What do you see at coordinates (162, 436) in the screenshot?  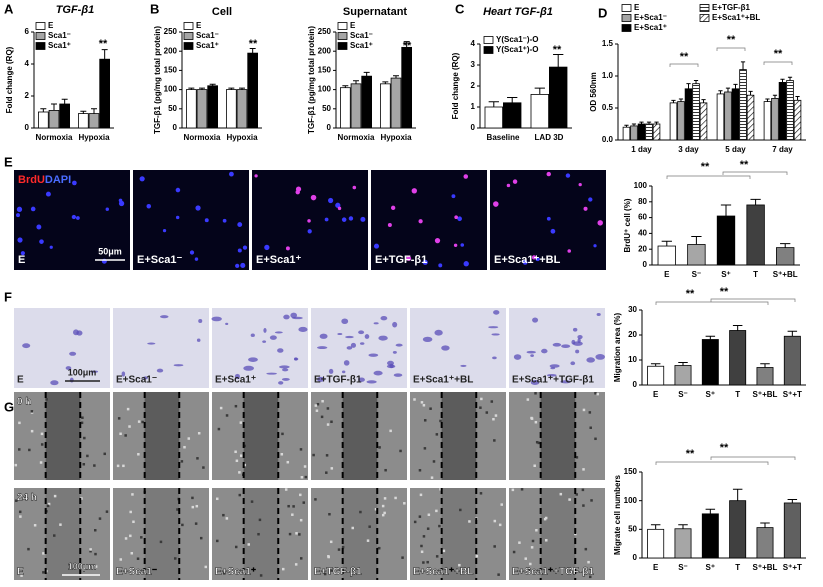 I see `wound-gap` at bounding box center [162, 436].